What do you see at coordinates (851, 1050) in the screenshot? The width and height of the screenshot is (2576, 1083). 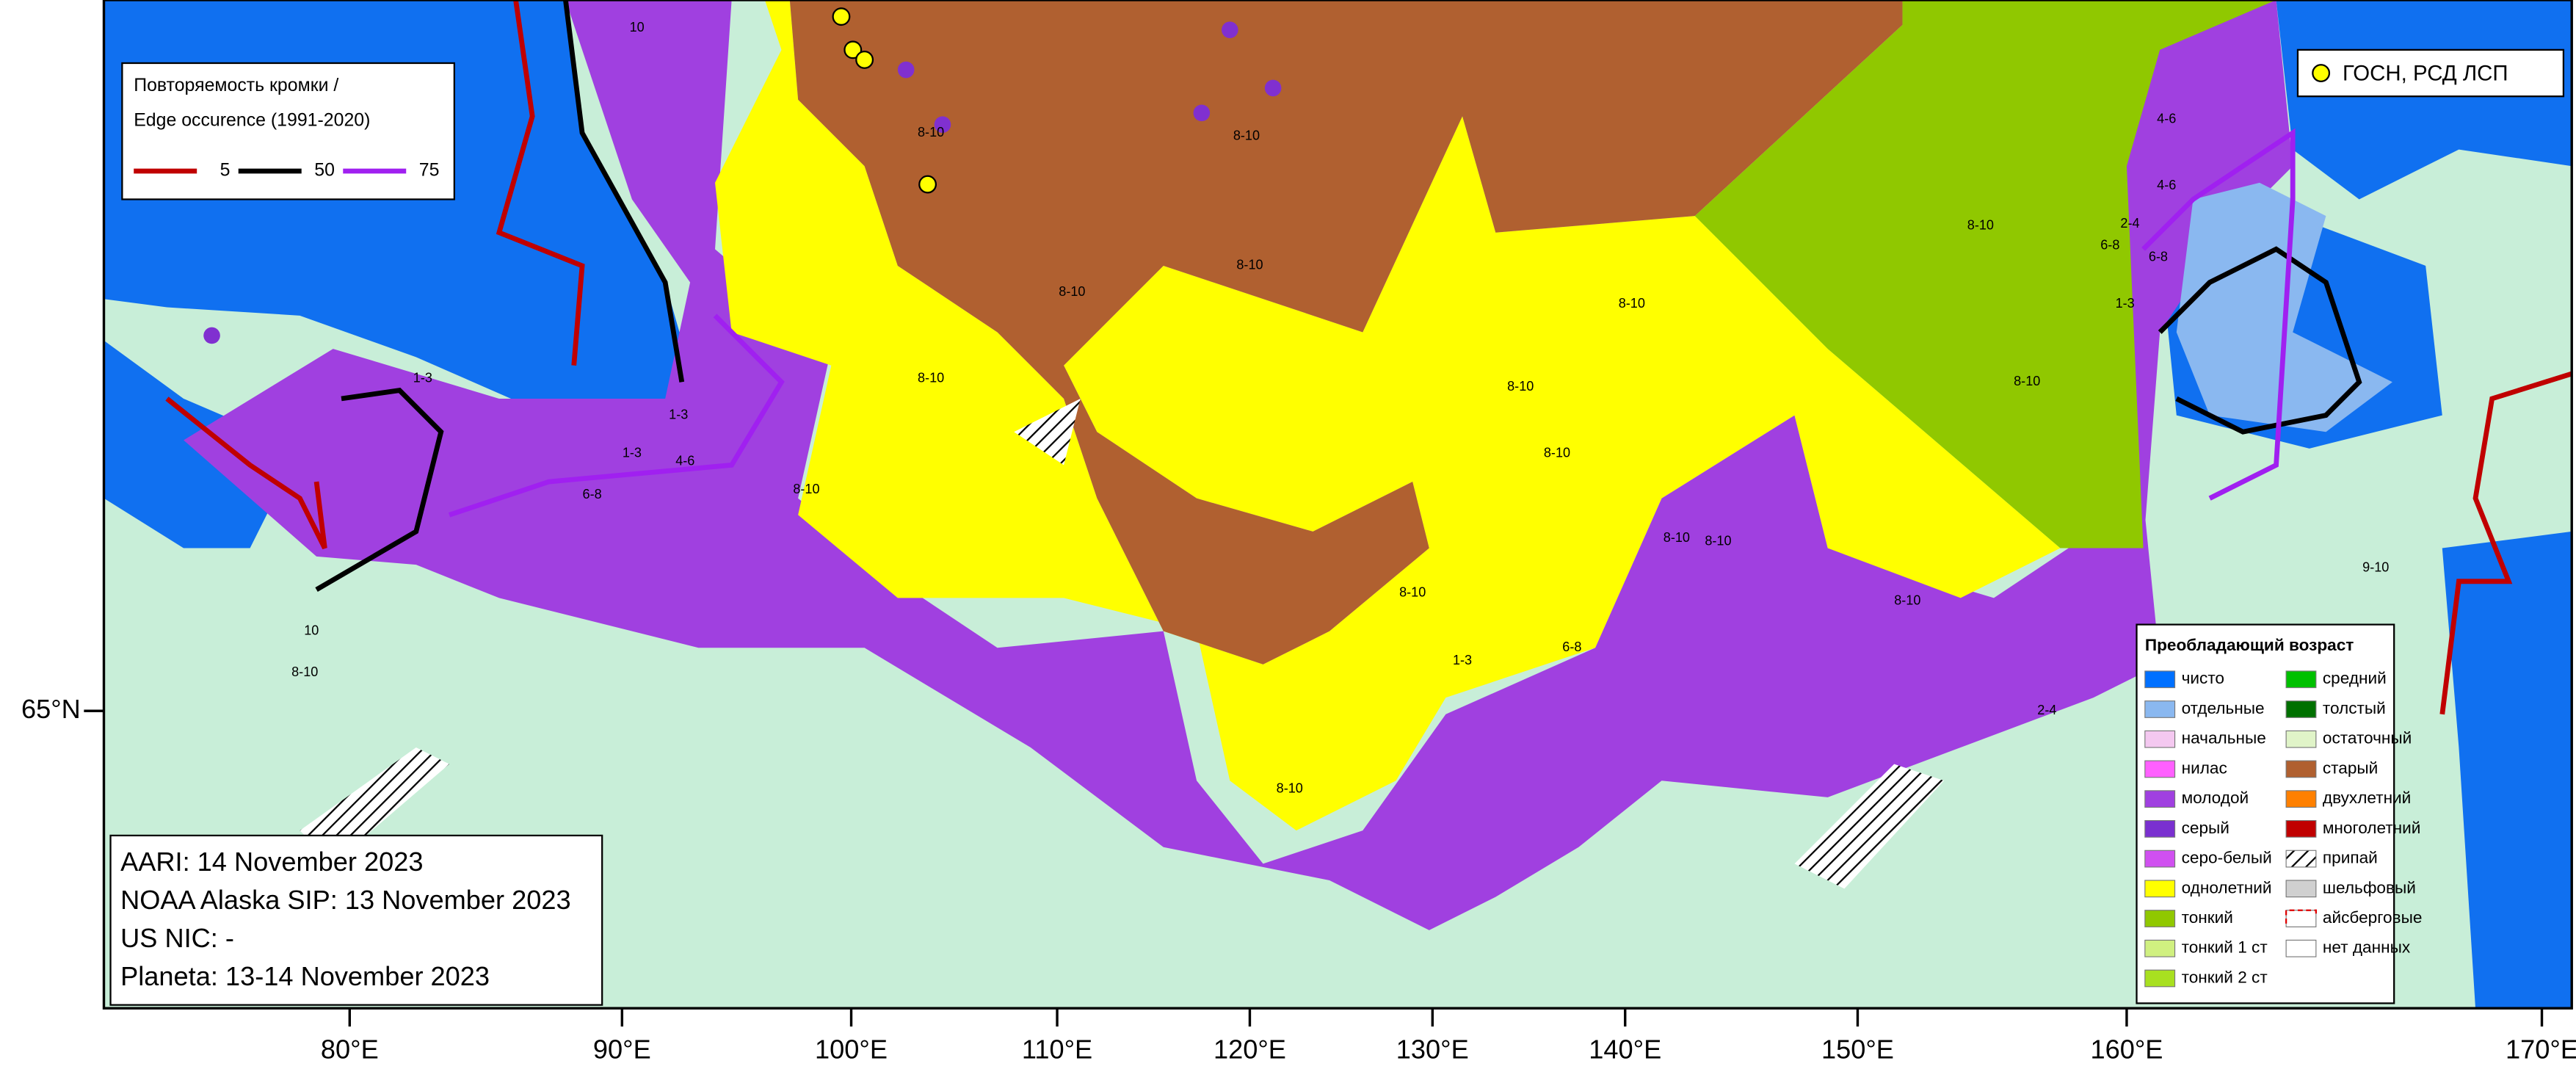 I see `lon-label: 100°E` at bounding box center [851, 1050].